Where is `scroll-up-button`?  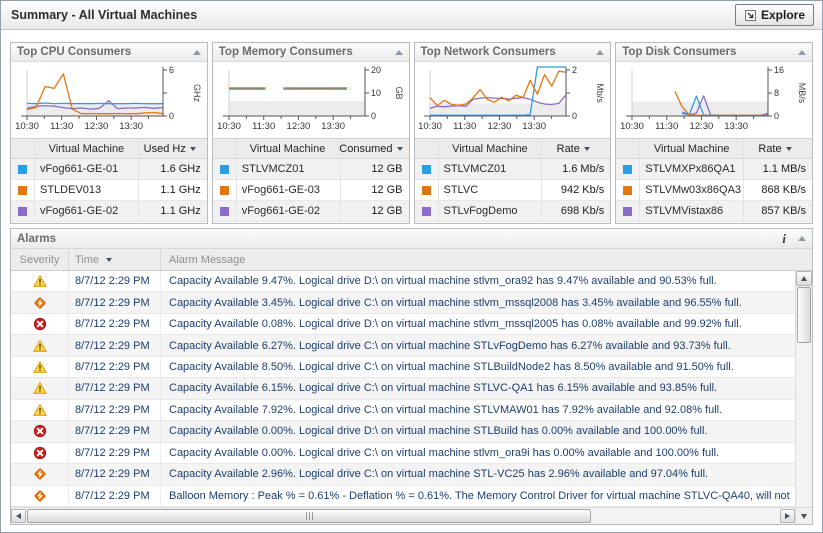 scroll-up-button is located at coordinates (804, 278).